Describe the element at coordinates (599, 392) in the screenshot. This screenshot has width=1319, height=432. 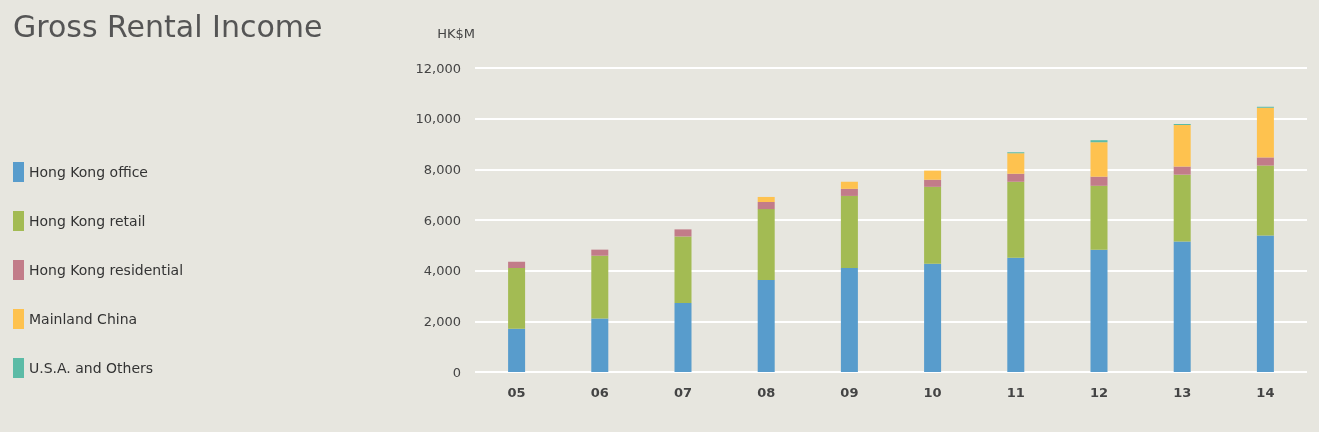
I see `x-tick-label: 06` at that location.